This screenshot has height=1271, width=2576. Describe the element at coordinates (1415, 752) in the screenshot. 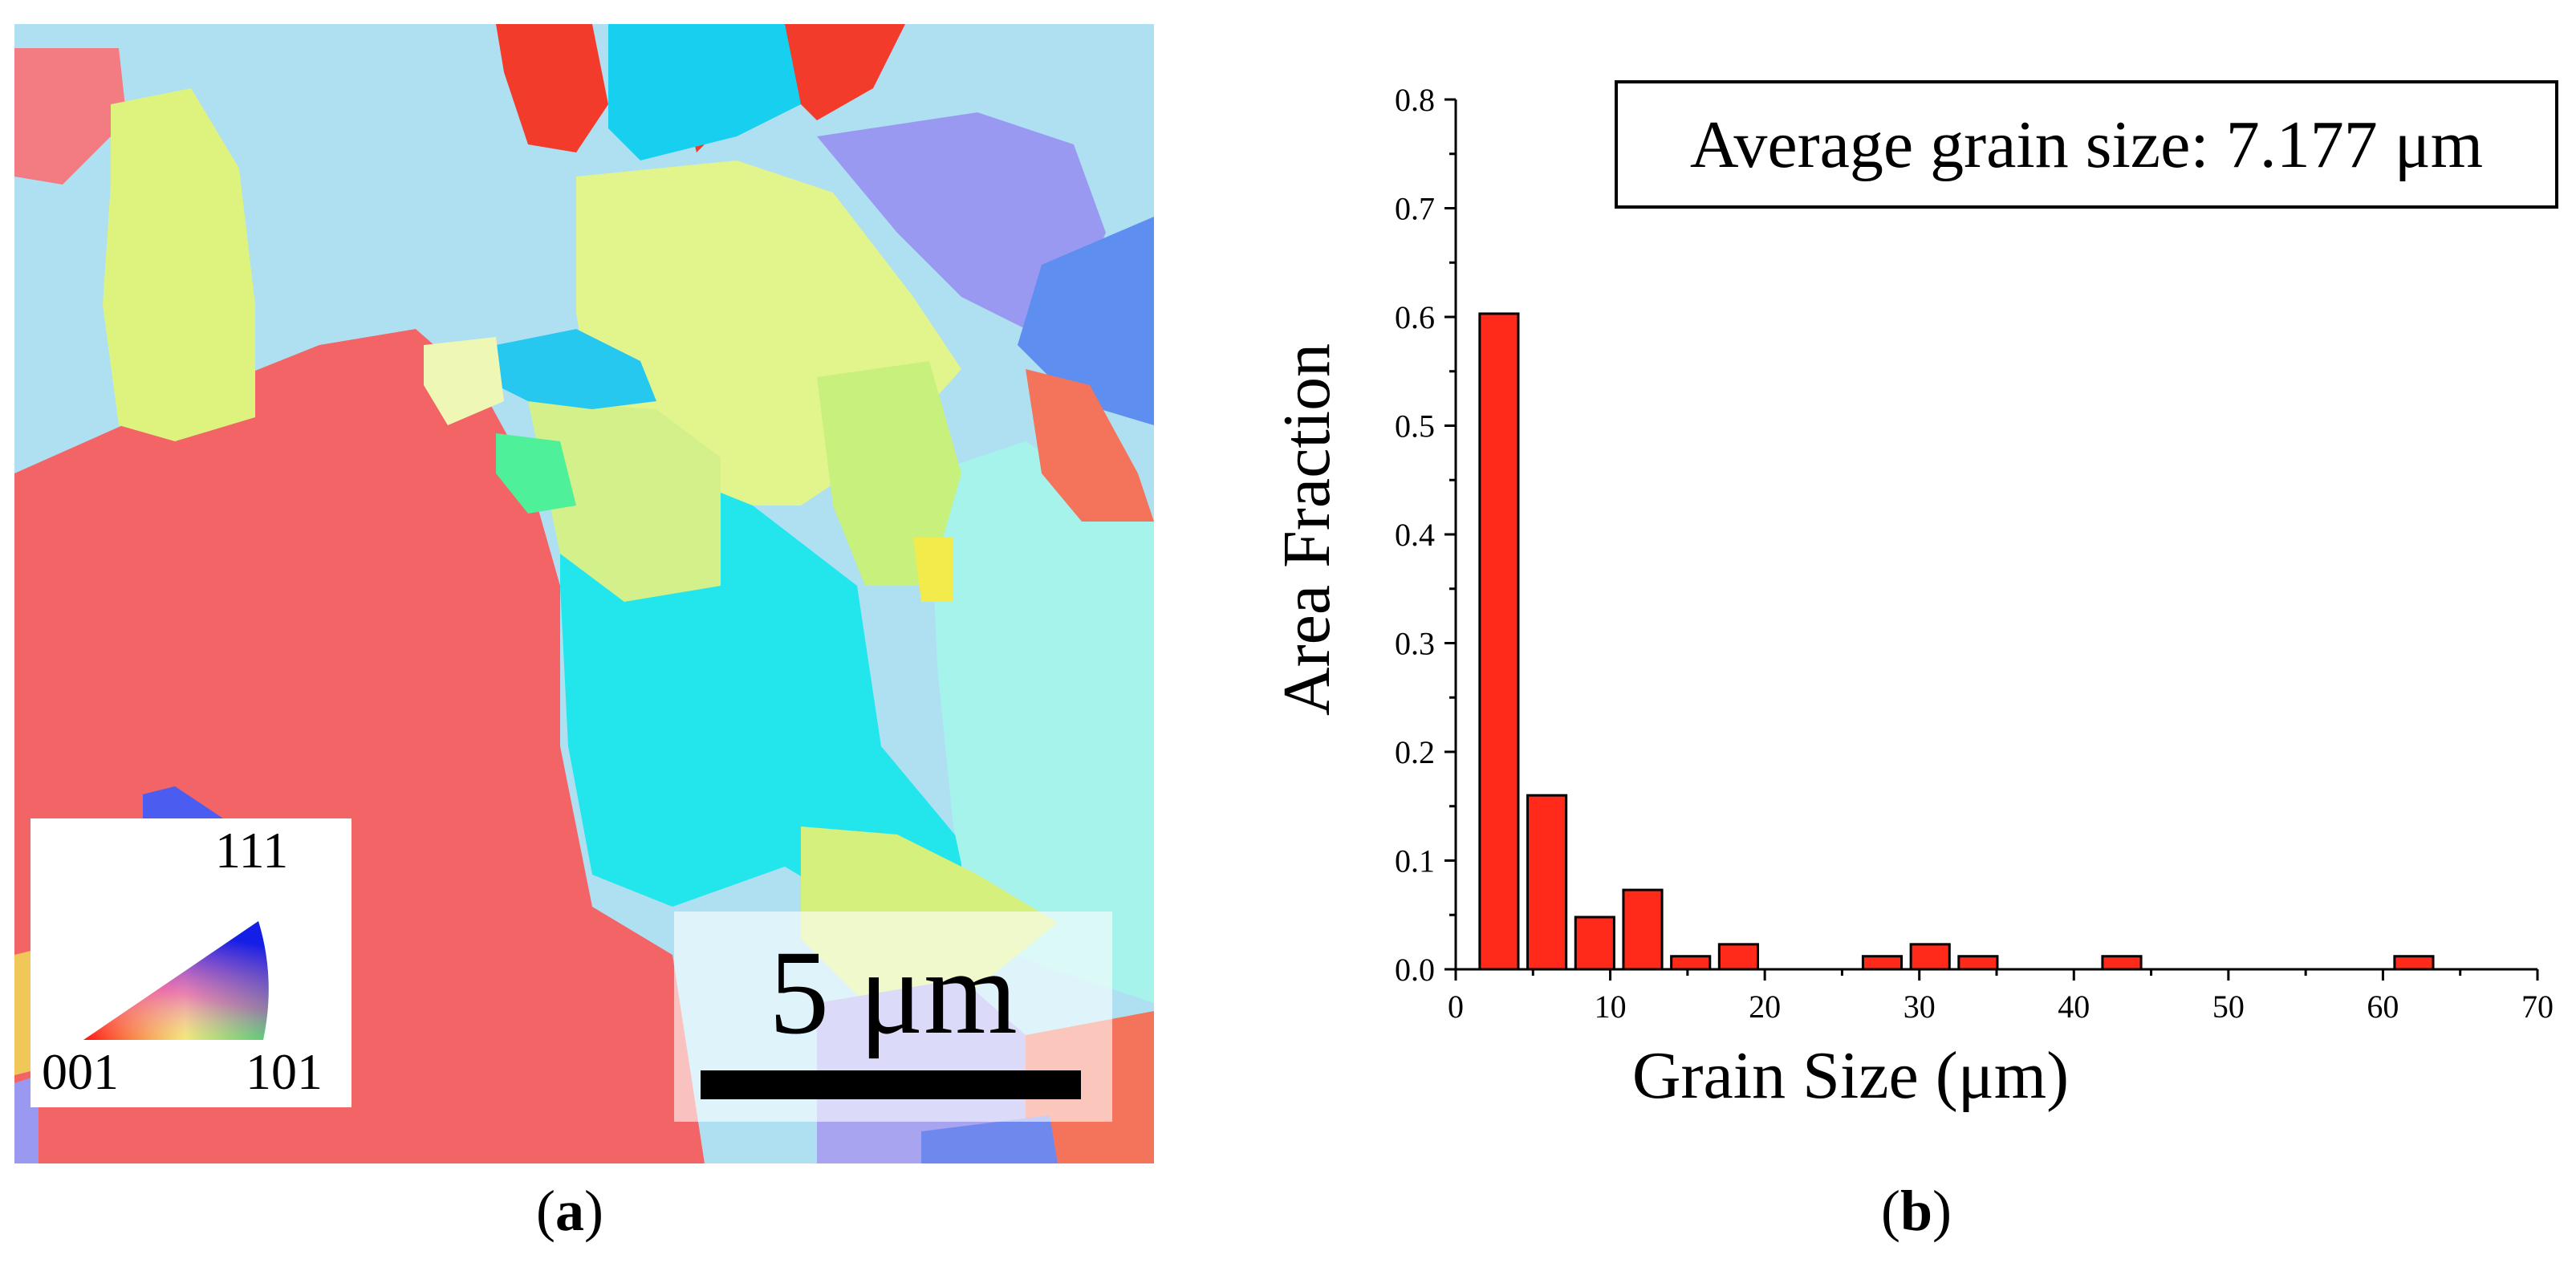

I see `y-tick-label: 0.2` at that location.